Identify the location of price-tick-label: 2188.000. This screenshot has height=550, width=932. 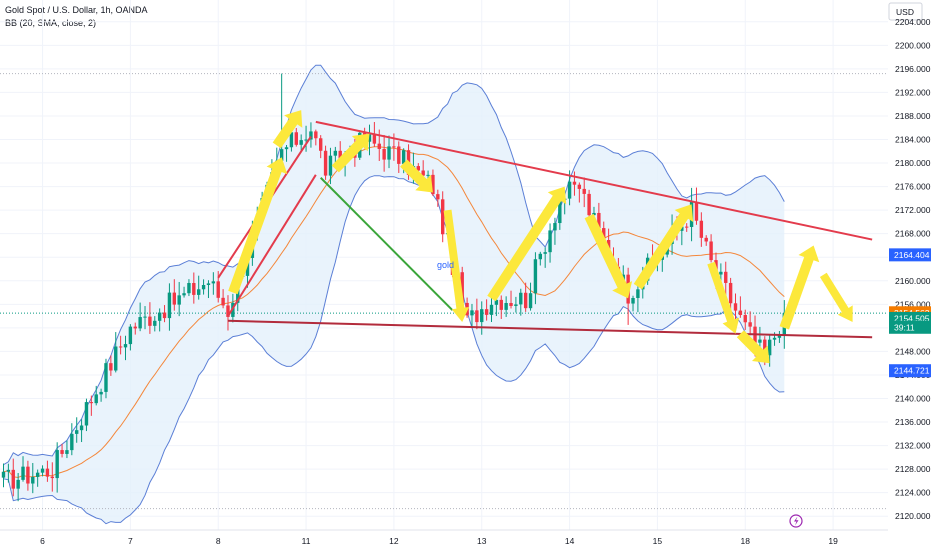
(913, 116).